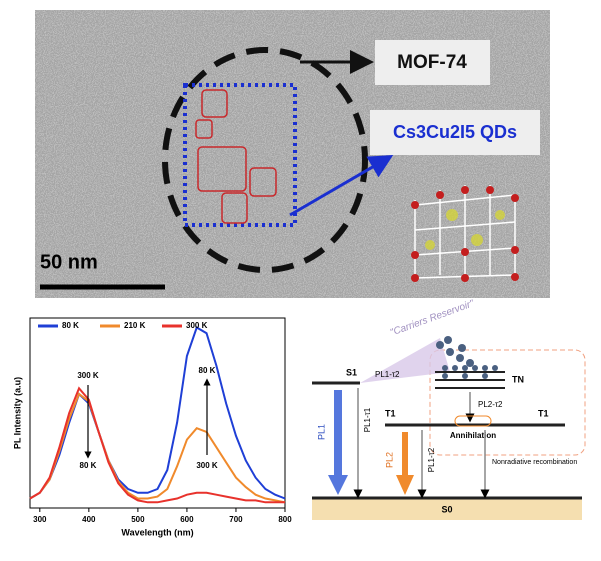 Image resolution: width=601 pixels, height=561 pixels. I want to click on nonradiative-label: Nonradiative recombination, so click(534, 462).